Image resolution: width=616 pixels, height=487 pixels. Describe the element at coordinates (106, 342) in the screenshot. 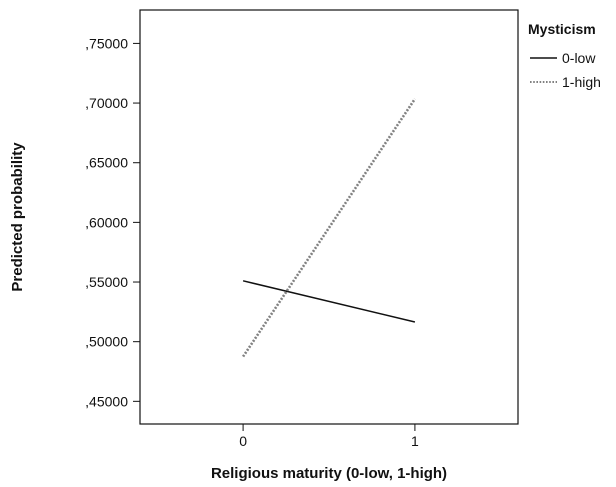

I see `y-tick-label: ,50000` at that location.